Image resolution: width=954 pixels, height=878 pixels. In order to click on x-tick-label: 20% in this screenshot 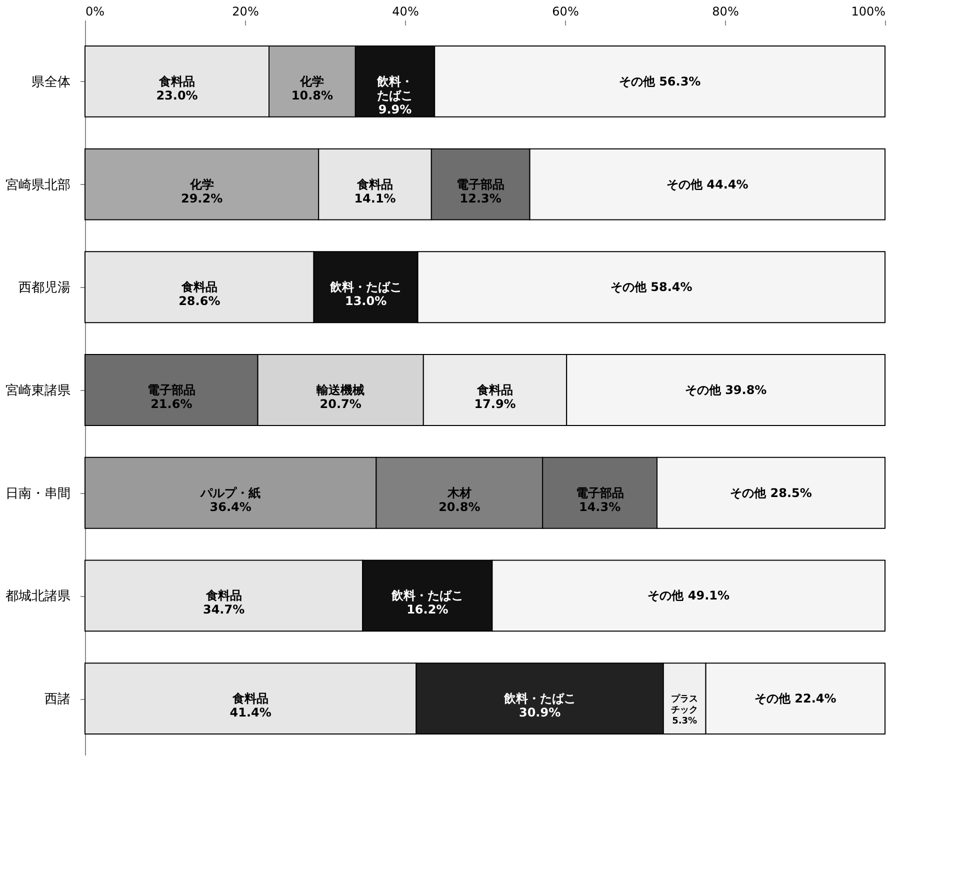, I will do `click(245, 11)`.